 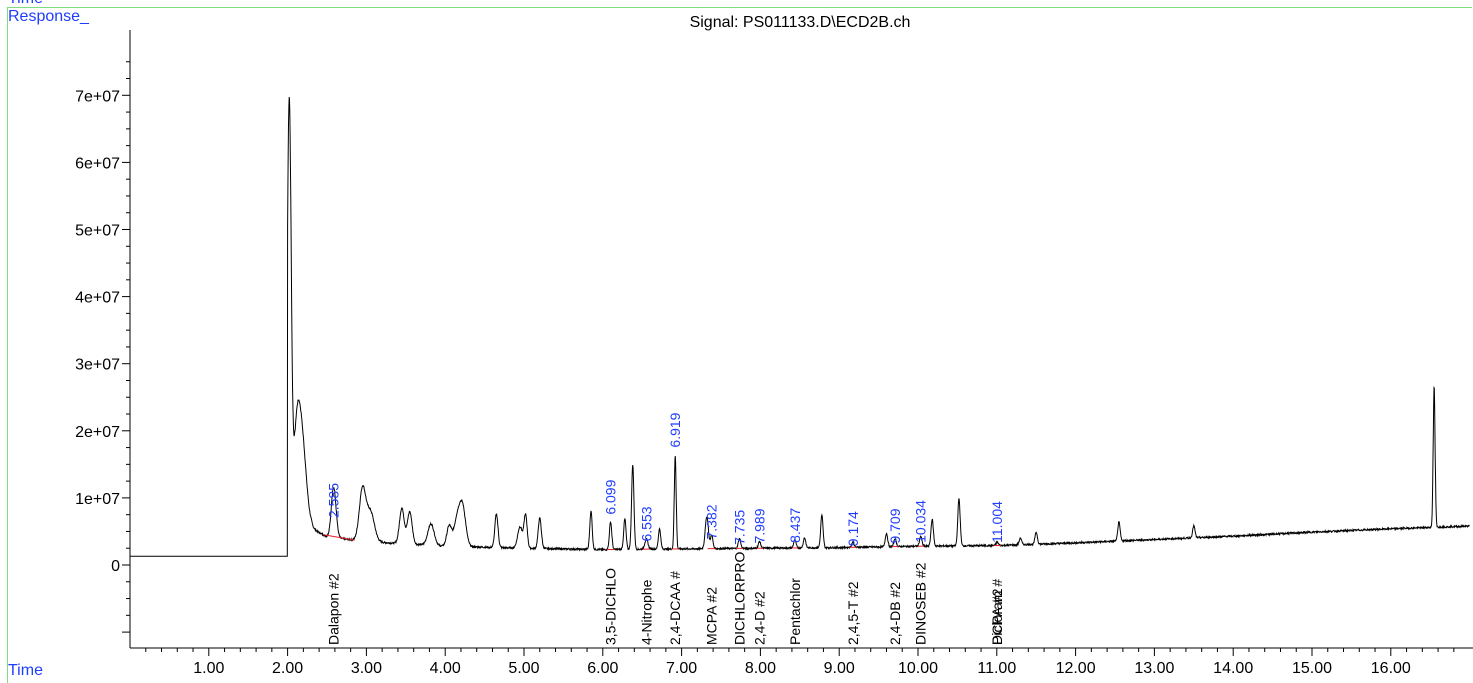 I want to click on compound-label: Dalapon #2, so click(x=334, y=609).